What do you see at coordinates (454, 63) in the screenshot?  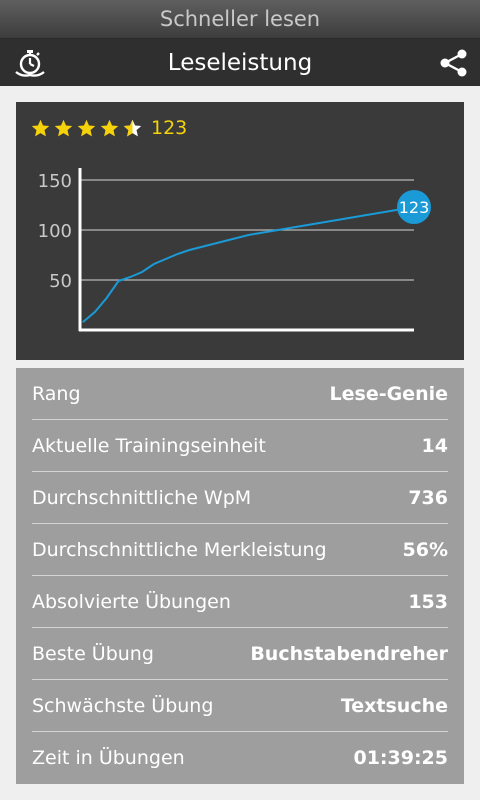 I see `share-icon` at bounding box center [454, 63].